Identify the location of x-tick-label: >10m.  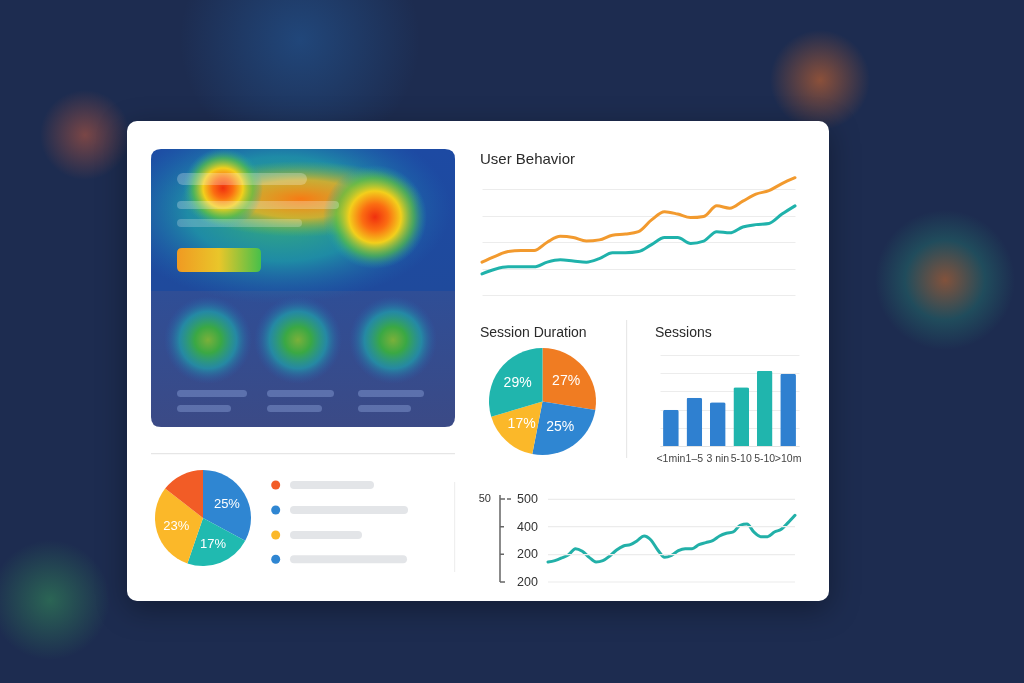
(788, 457).